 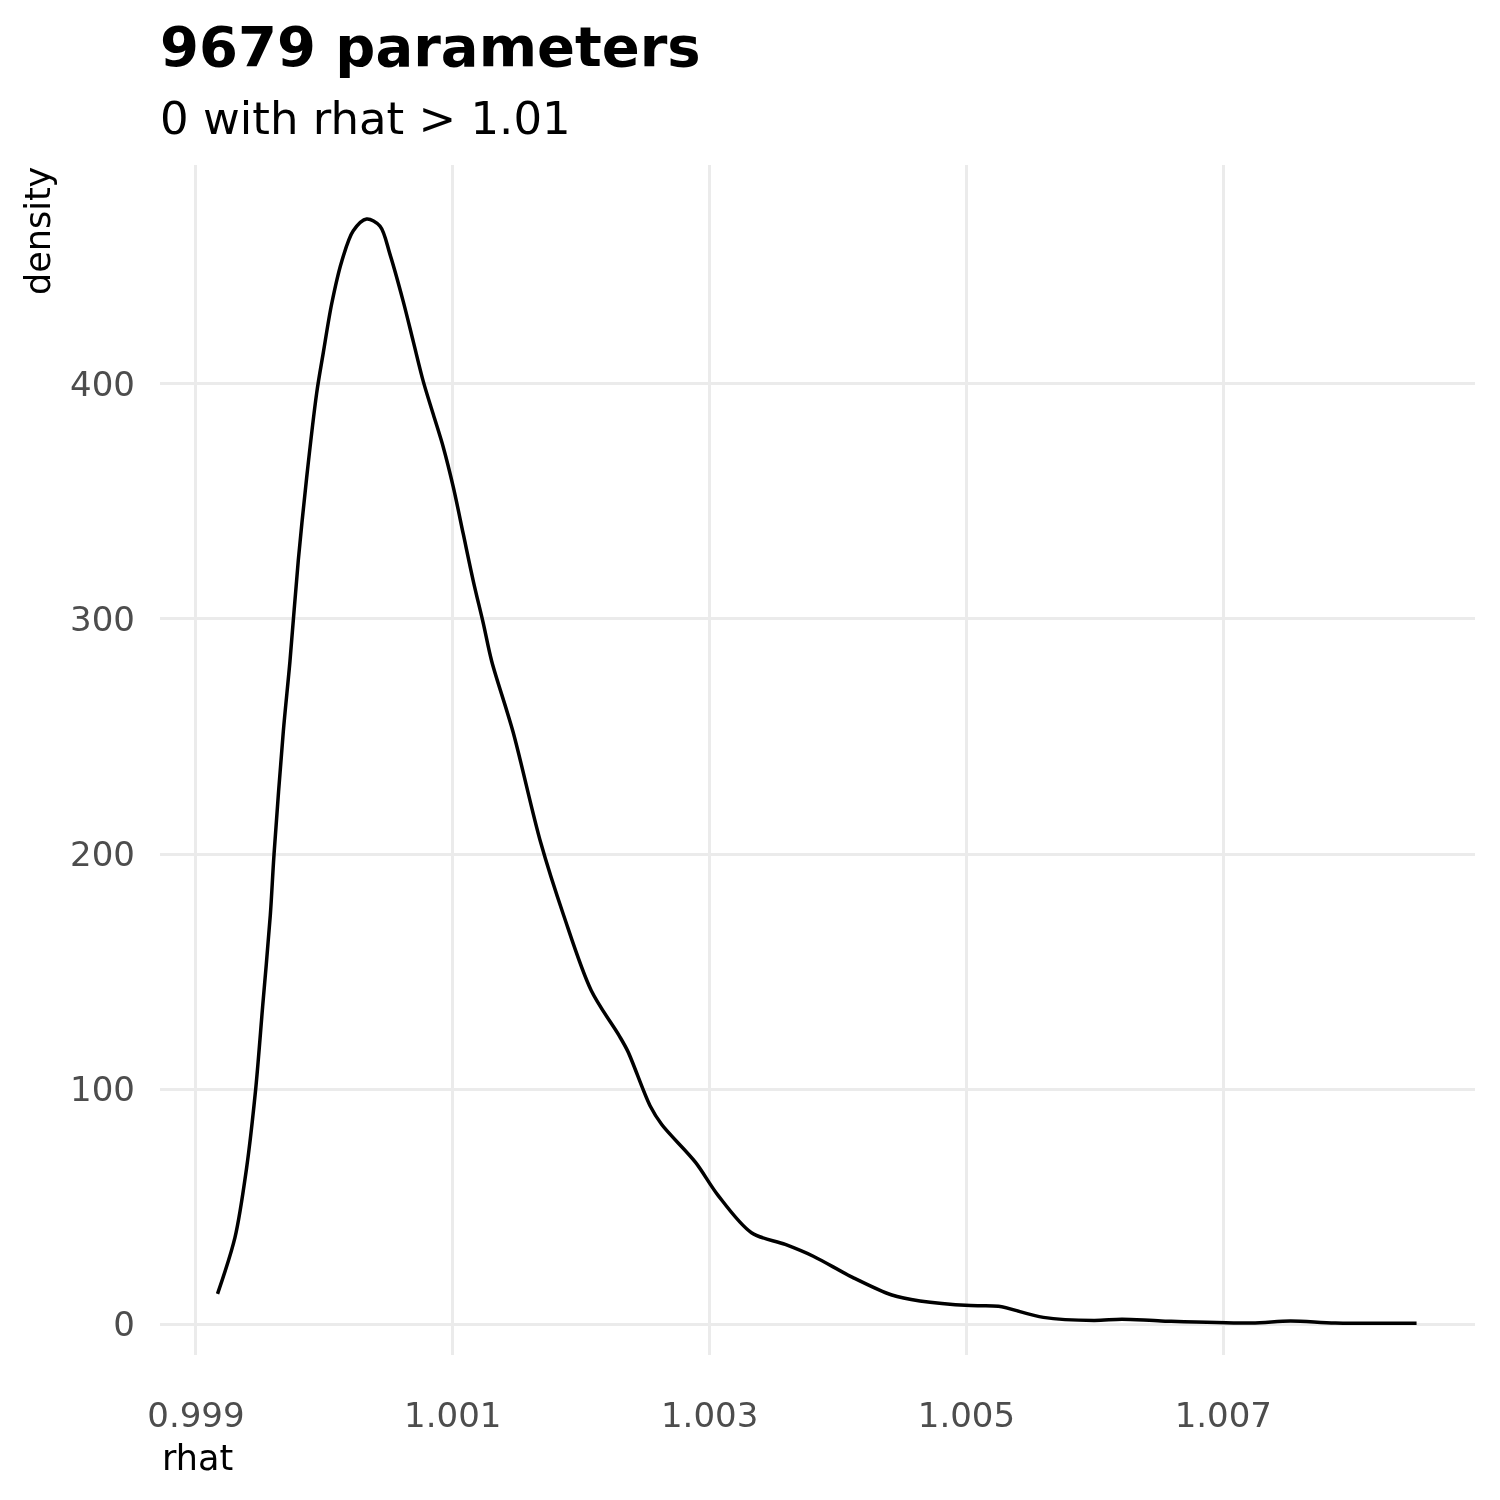 What do you see at coordinates (709, 1415) in the screenshot?
I see `x-tick-label: 1.003` at bounding box center [709, 1415].